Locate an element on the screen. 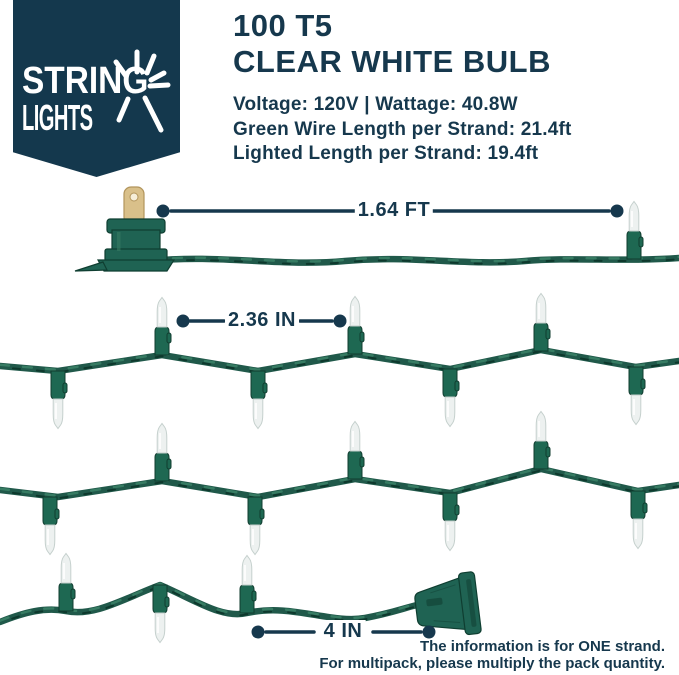  power-plug is located at coordinates (125, 229).